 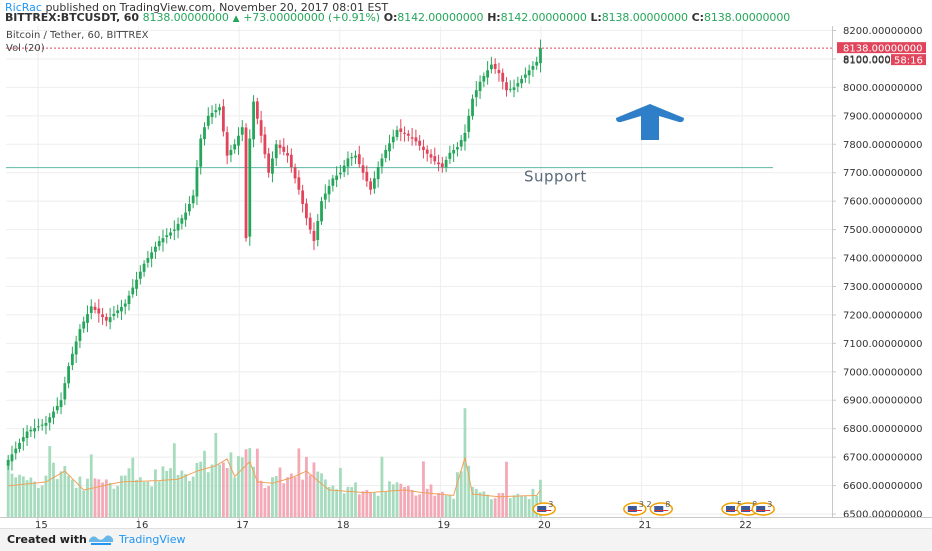 I want to click on time-tick-label: 17, so click(x=242, y=524).